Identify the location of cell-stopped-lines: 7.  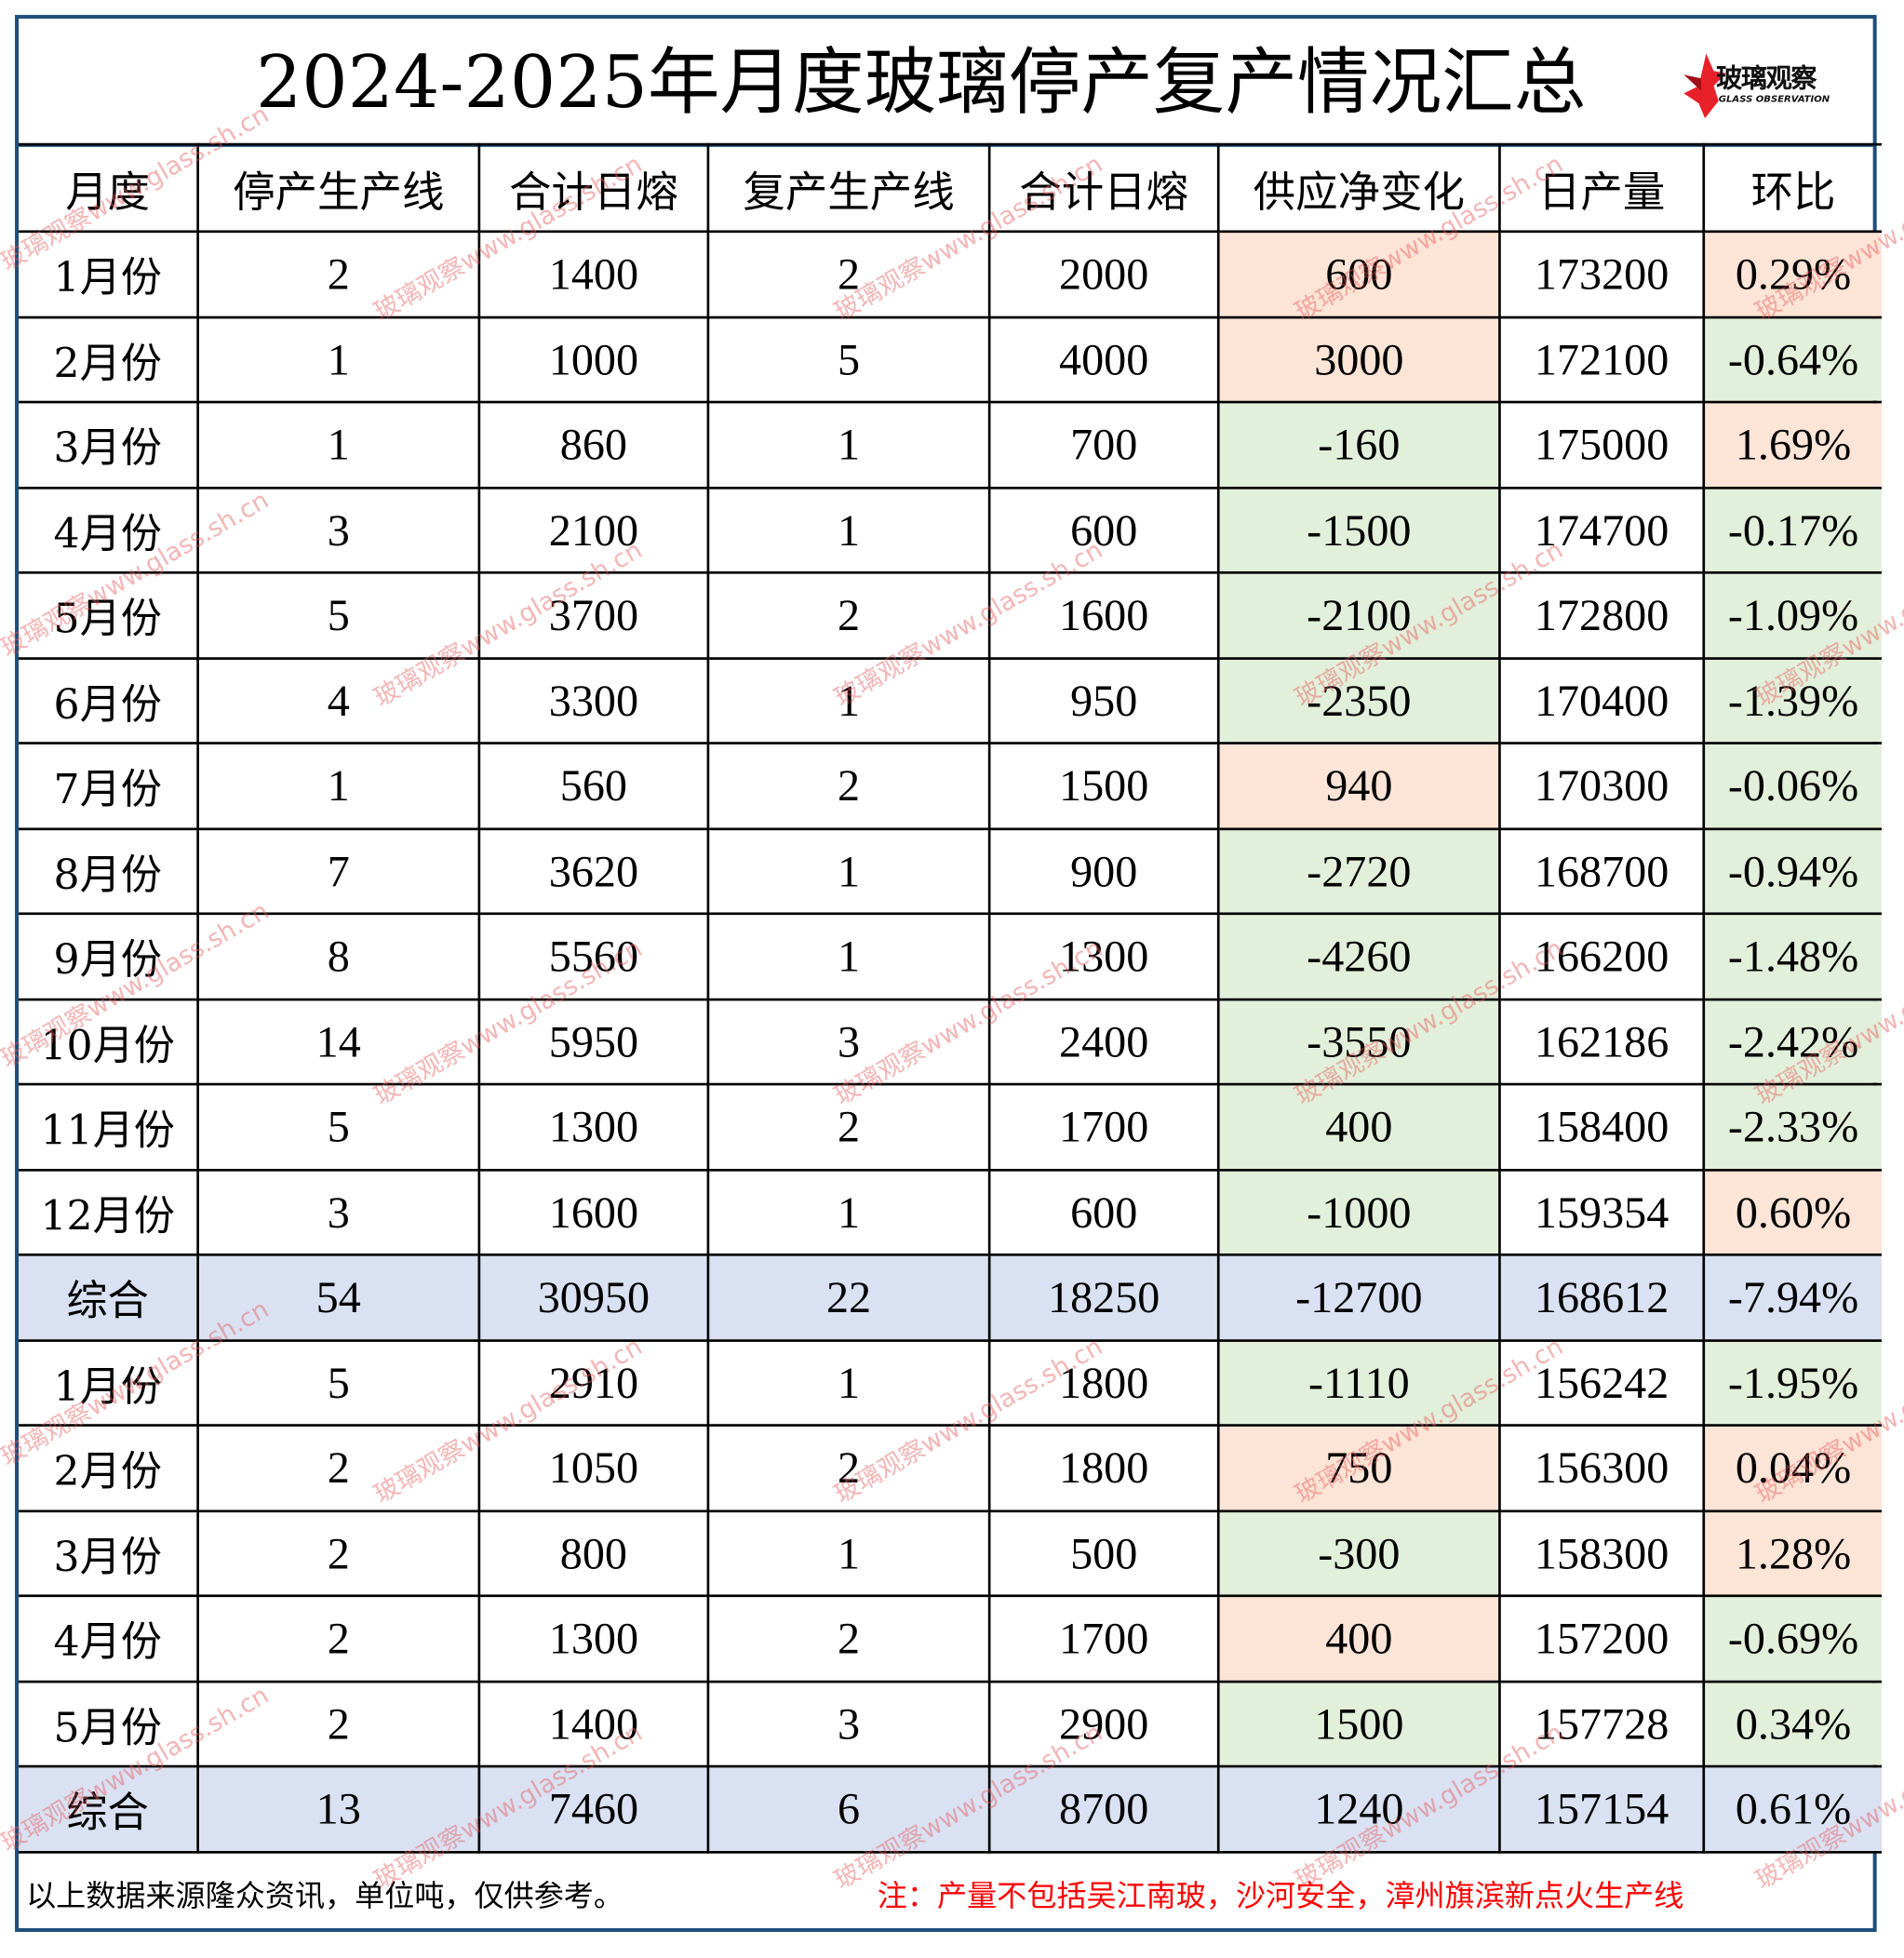
(338, 871).